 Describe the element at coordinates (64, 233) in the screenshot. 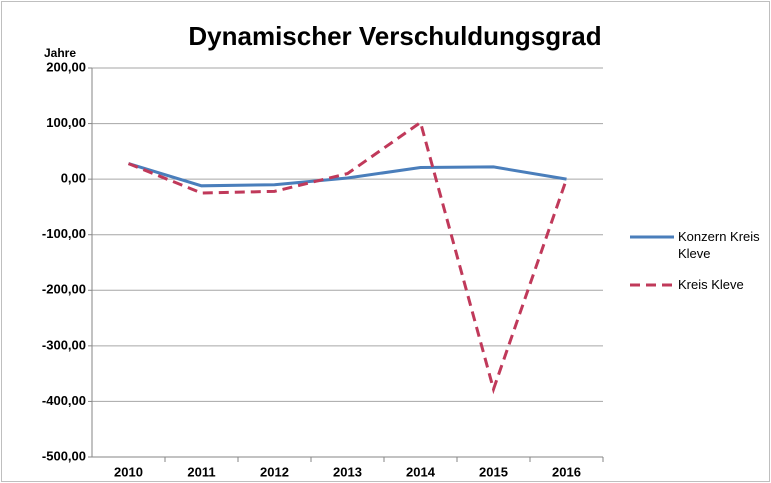

I see `y-tick-label: -100,00` at that location.